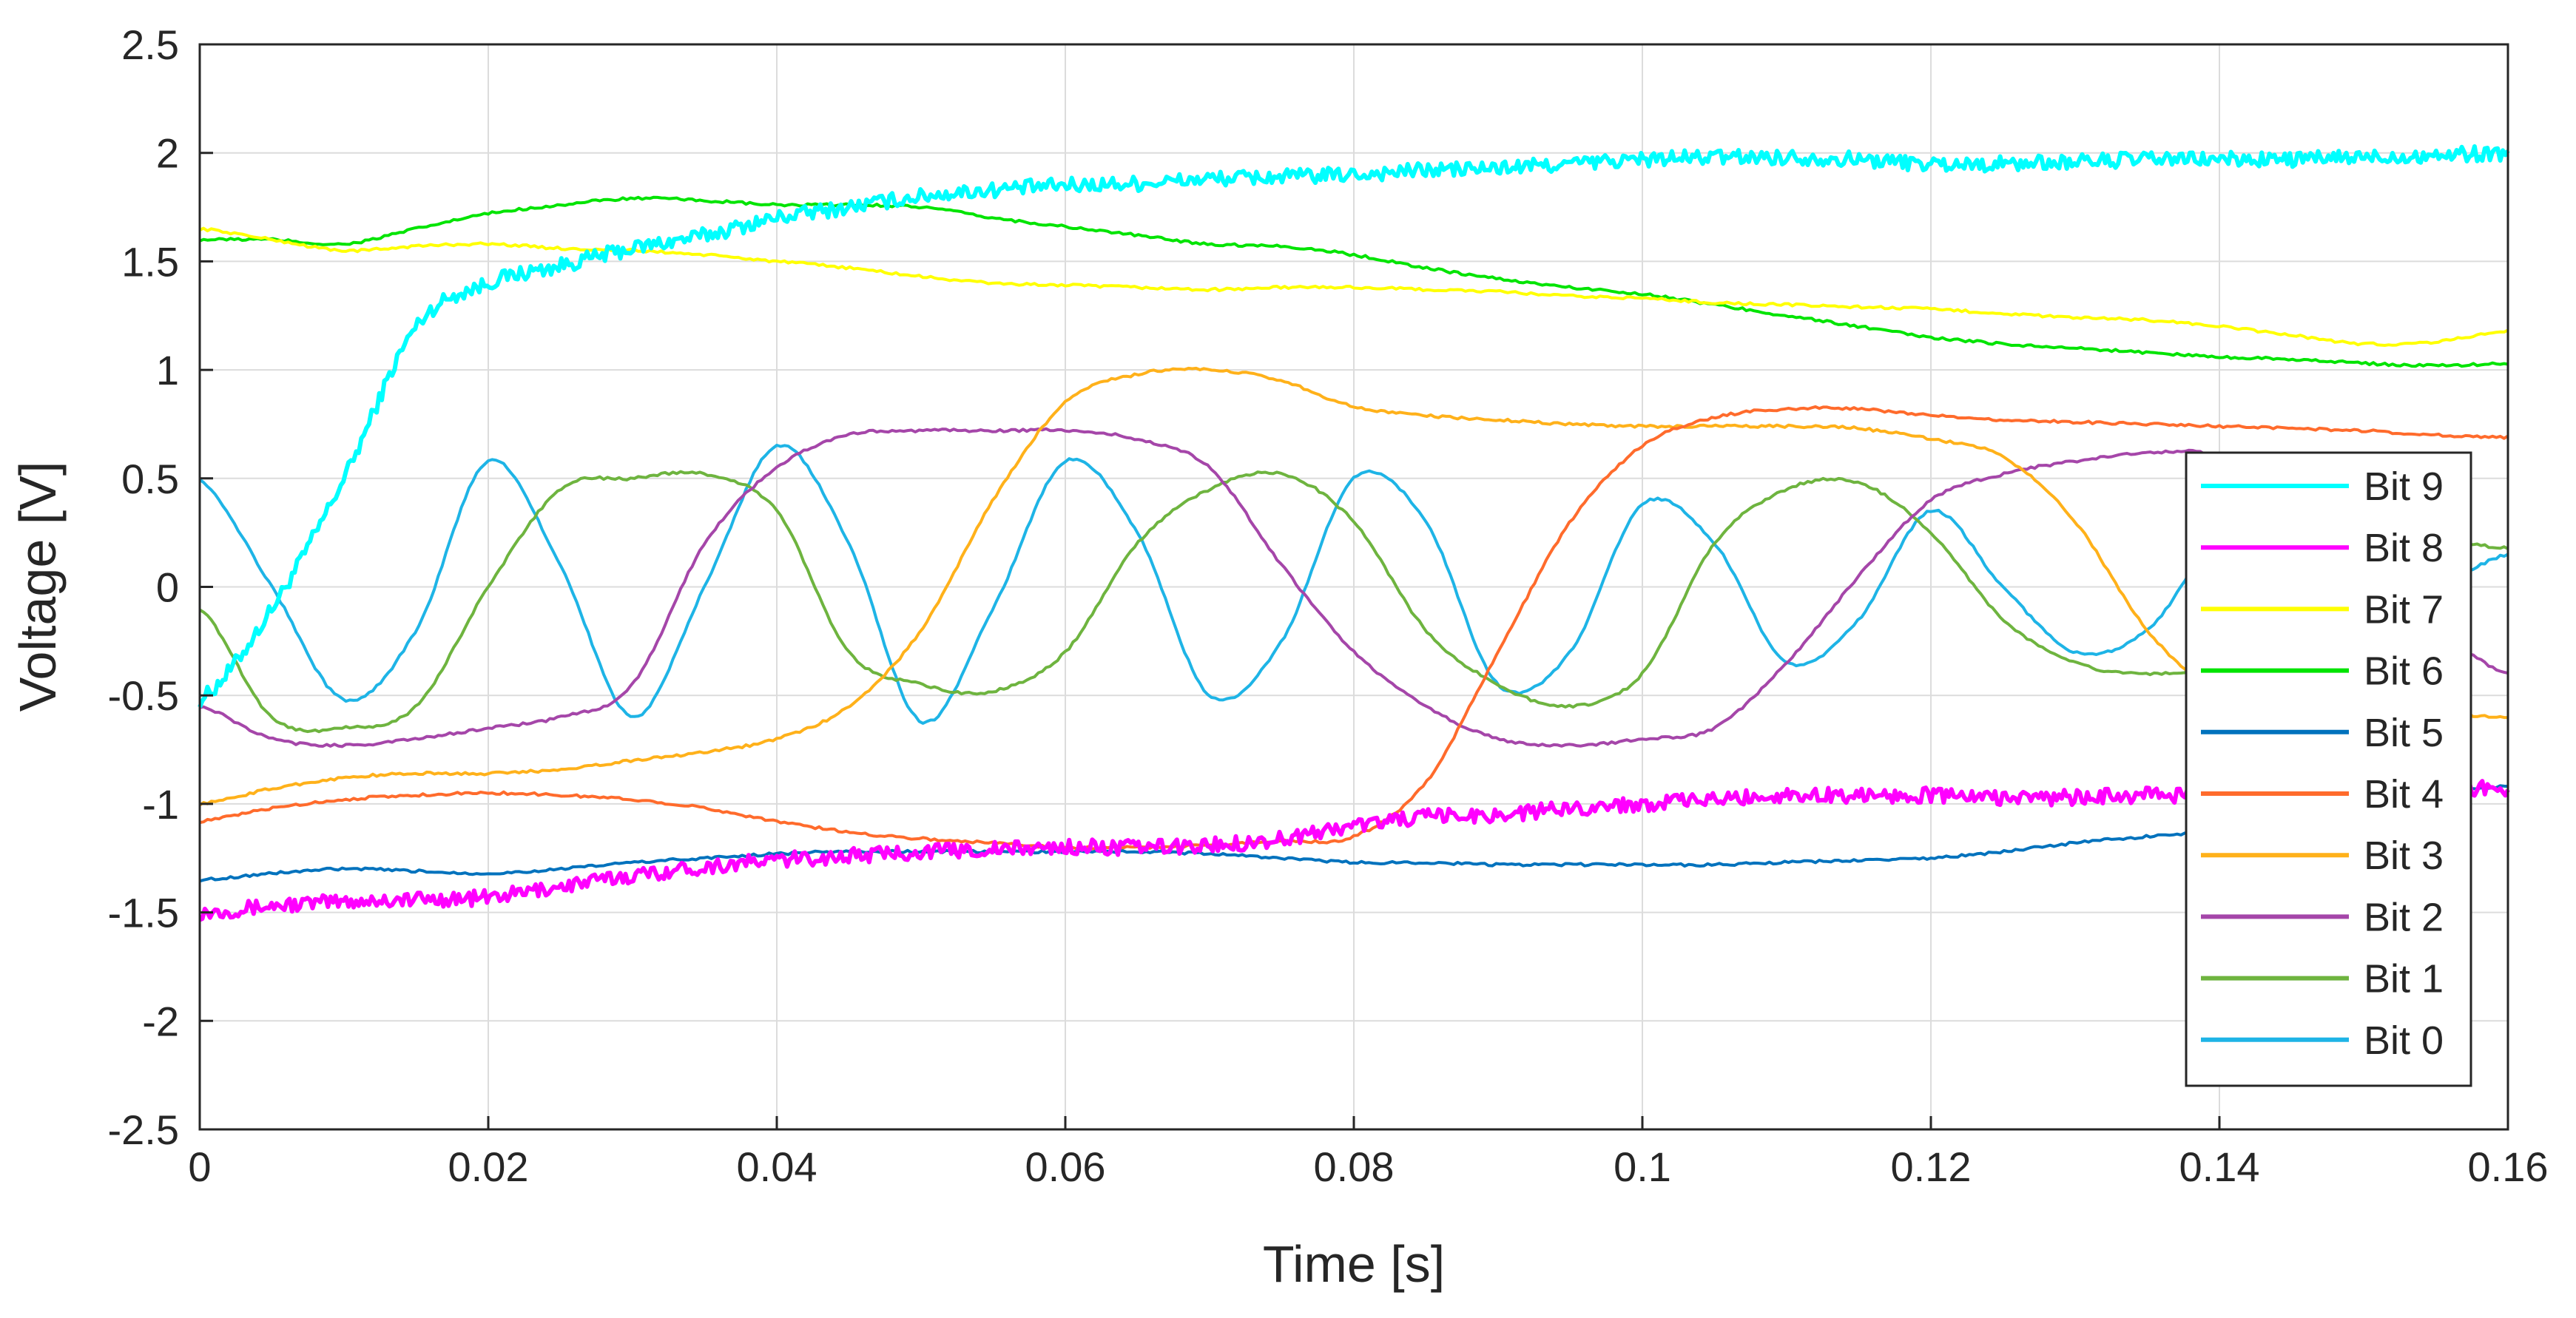 The width and height of the screenshot is (2576, 1318). What do you see at coordinates (160, 1021) in the screenshot?
I see `y-tick-label: -2` at bounding box center [160, 1021].